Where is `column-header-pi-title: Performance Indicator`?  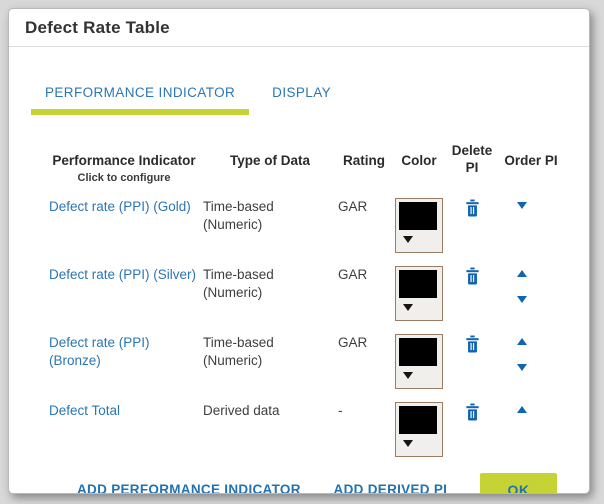
column-header-pi-title: Performance Indicator is located at coordinates (124, 161).